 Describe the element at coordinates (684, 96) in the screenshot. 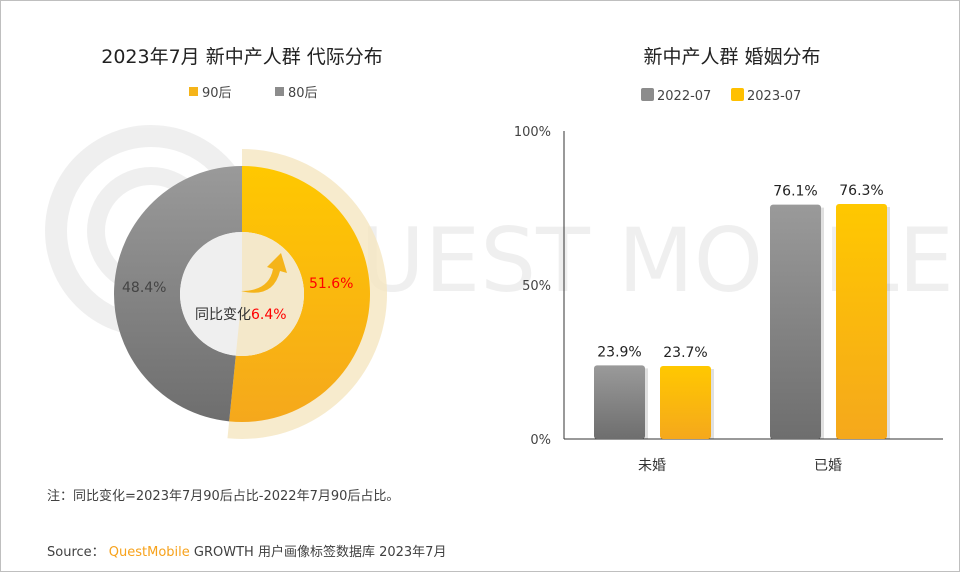

I see `legend-label: 2022-07` at that location.